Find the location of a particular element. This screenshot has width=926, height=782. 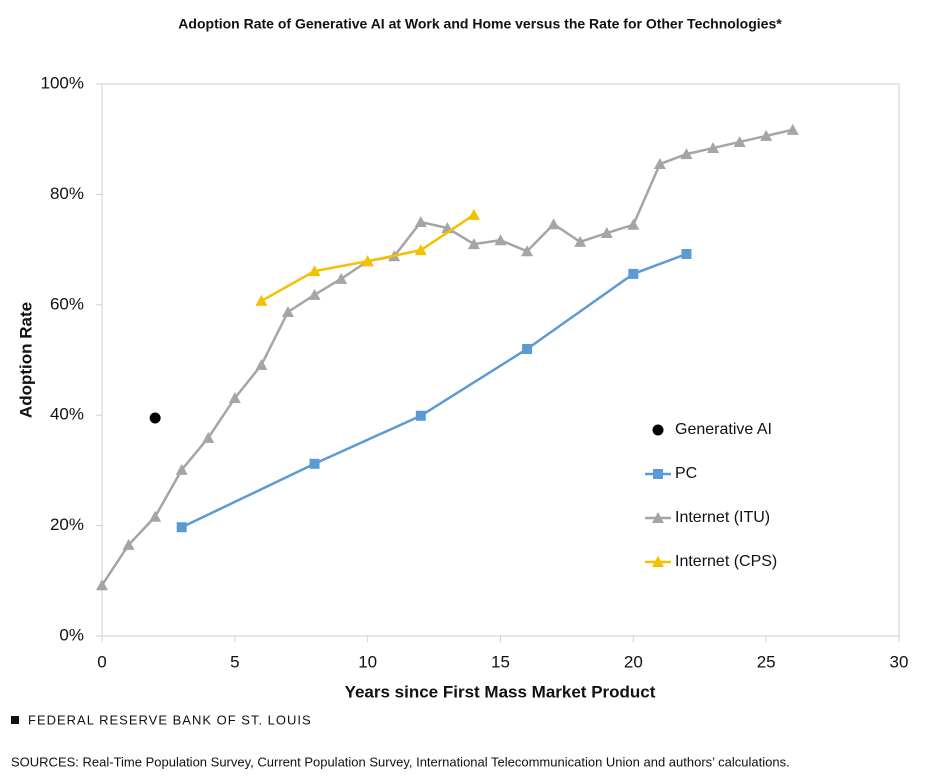

x-tick-label: 30 is located at coordinates (899, 661).